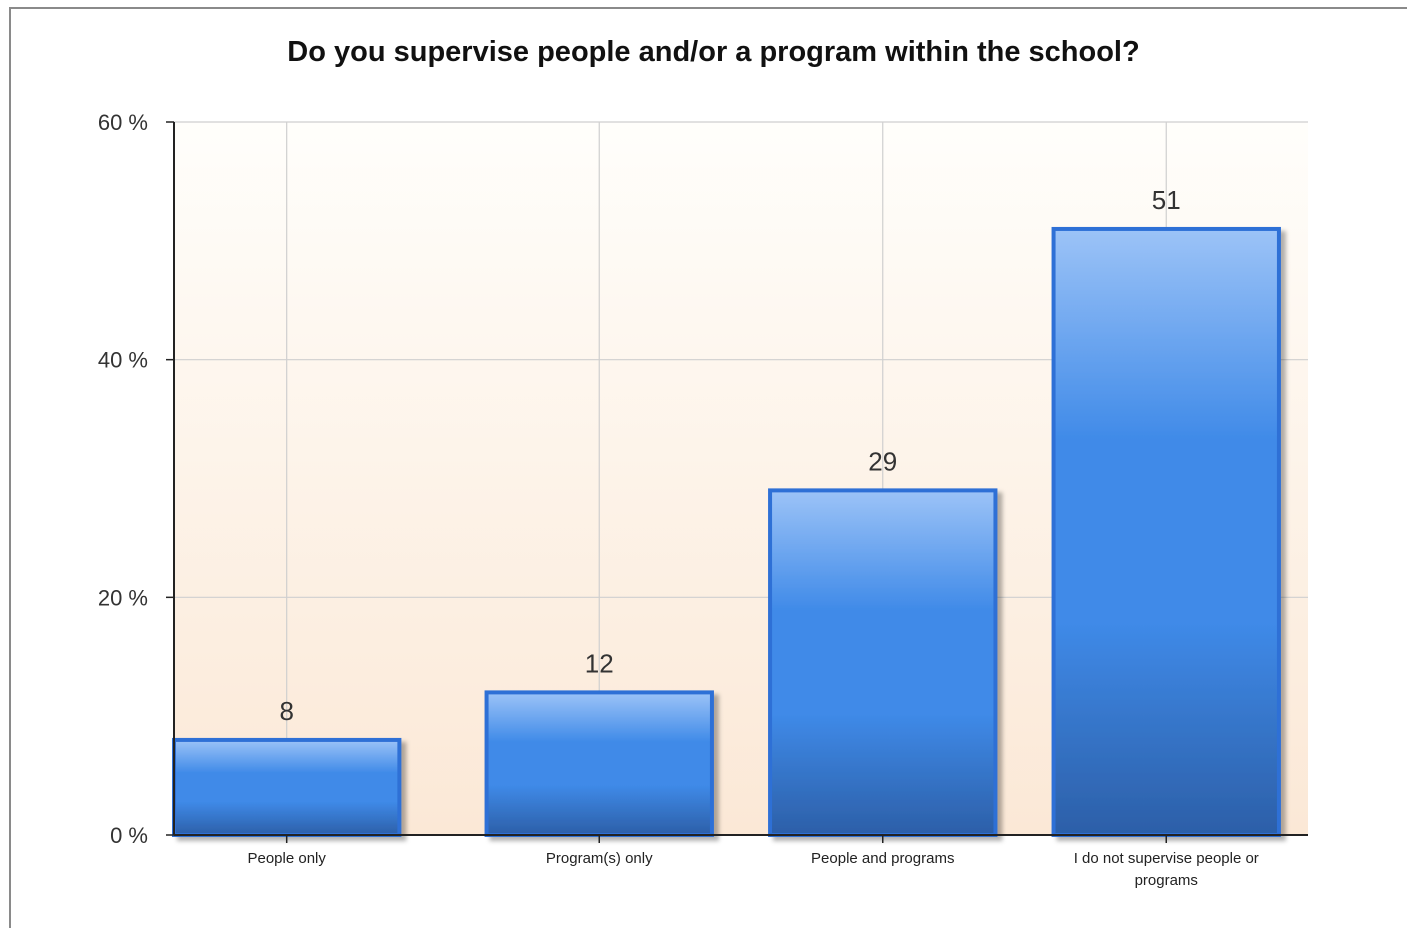  Describe the element at coordinates (123, 122) in the screenshot. I see `y-tick-label: 60 %` at that location.